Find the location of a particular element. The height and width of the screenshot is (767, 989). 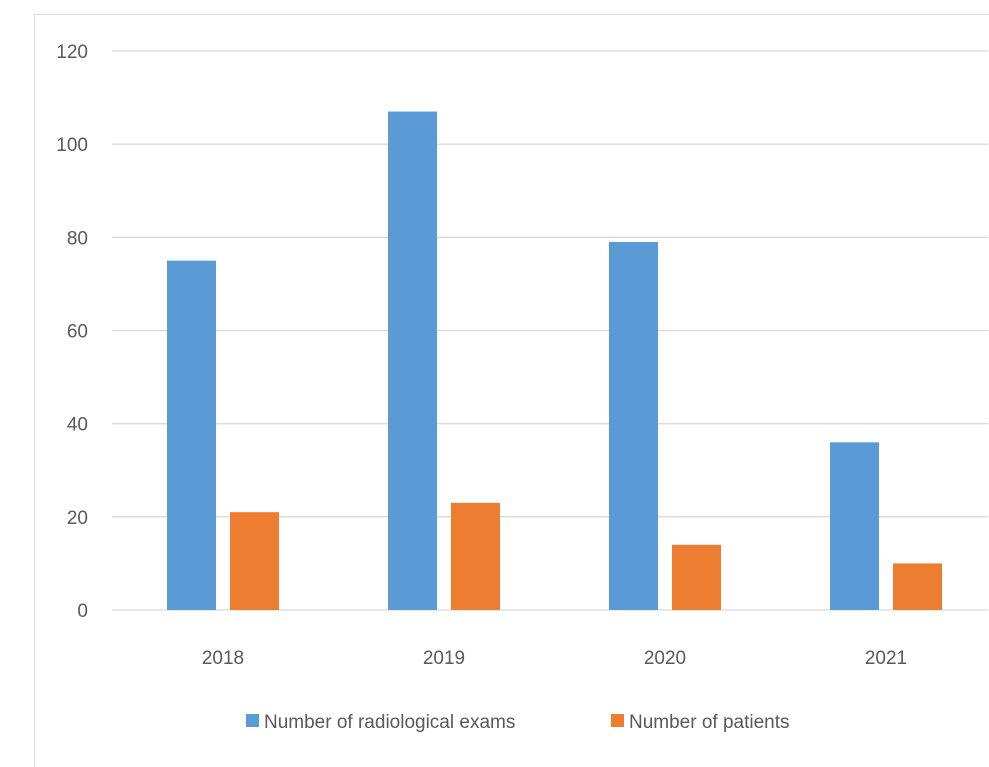

y-tick-label: 80 is located at coordinates (77, 238).